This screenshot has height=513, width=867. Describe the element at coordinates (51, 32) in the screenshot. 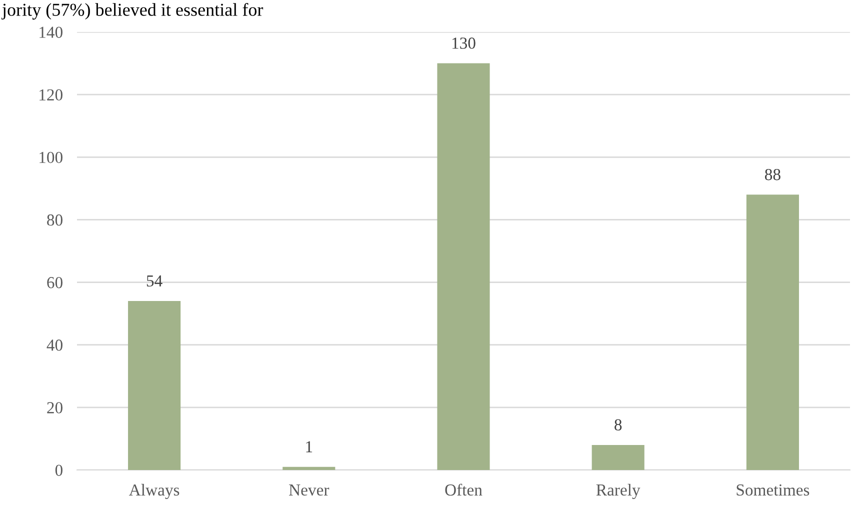

I see `y-tick-label: 140` at that location.